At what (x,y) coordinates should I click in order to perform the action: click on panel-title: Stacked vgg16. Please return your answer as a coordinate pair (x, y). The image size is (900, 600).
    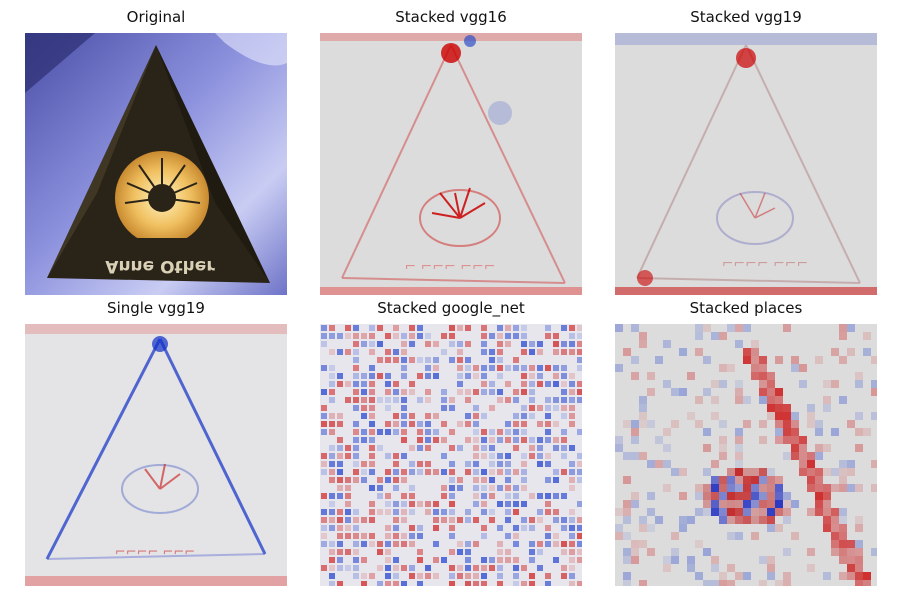
    Looking at the image, I should click on (451, 17).